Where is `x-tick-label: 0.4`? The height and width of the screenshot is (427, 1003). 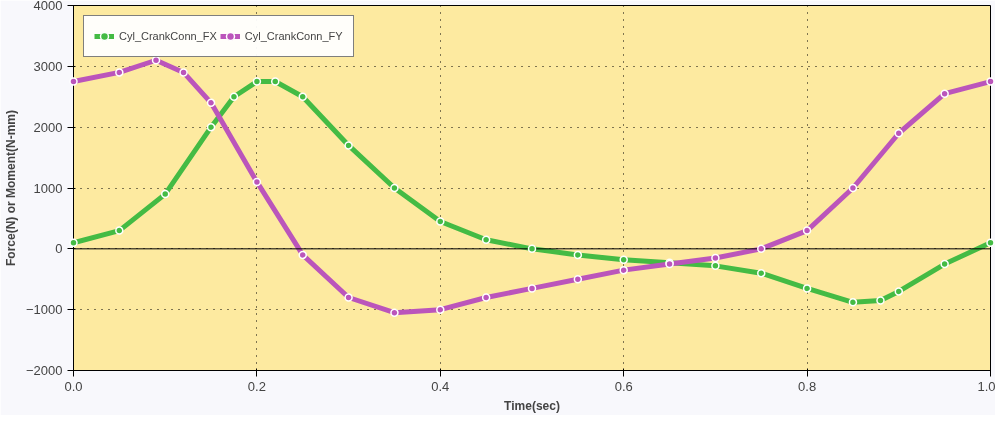
x-tick-label: 0.4 is located at coordinates (440, 386).